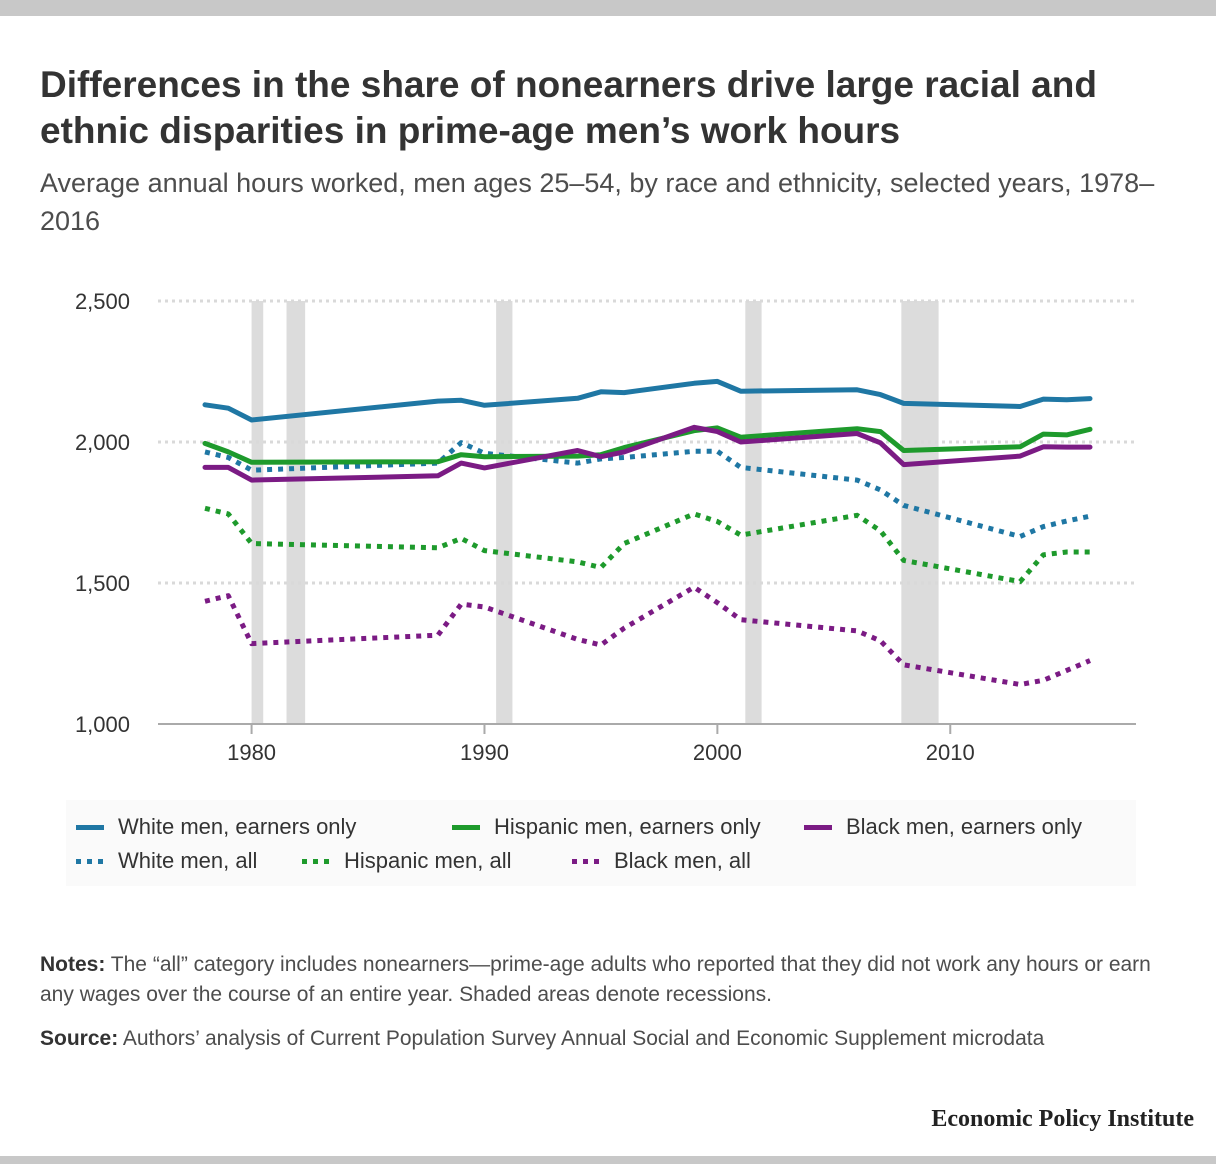  What do you see at coordinates (608, 1160) in the screenshot?
I see `bottom-border` at bounding box center [608, 1160].